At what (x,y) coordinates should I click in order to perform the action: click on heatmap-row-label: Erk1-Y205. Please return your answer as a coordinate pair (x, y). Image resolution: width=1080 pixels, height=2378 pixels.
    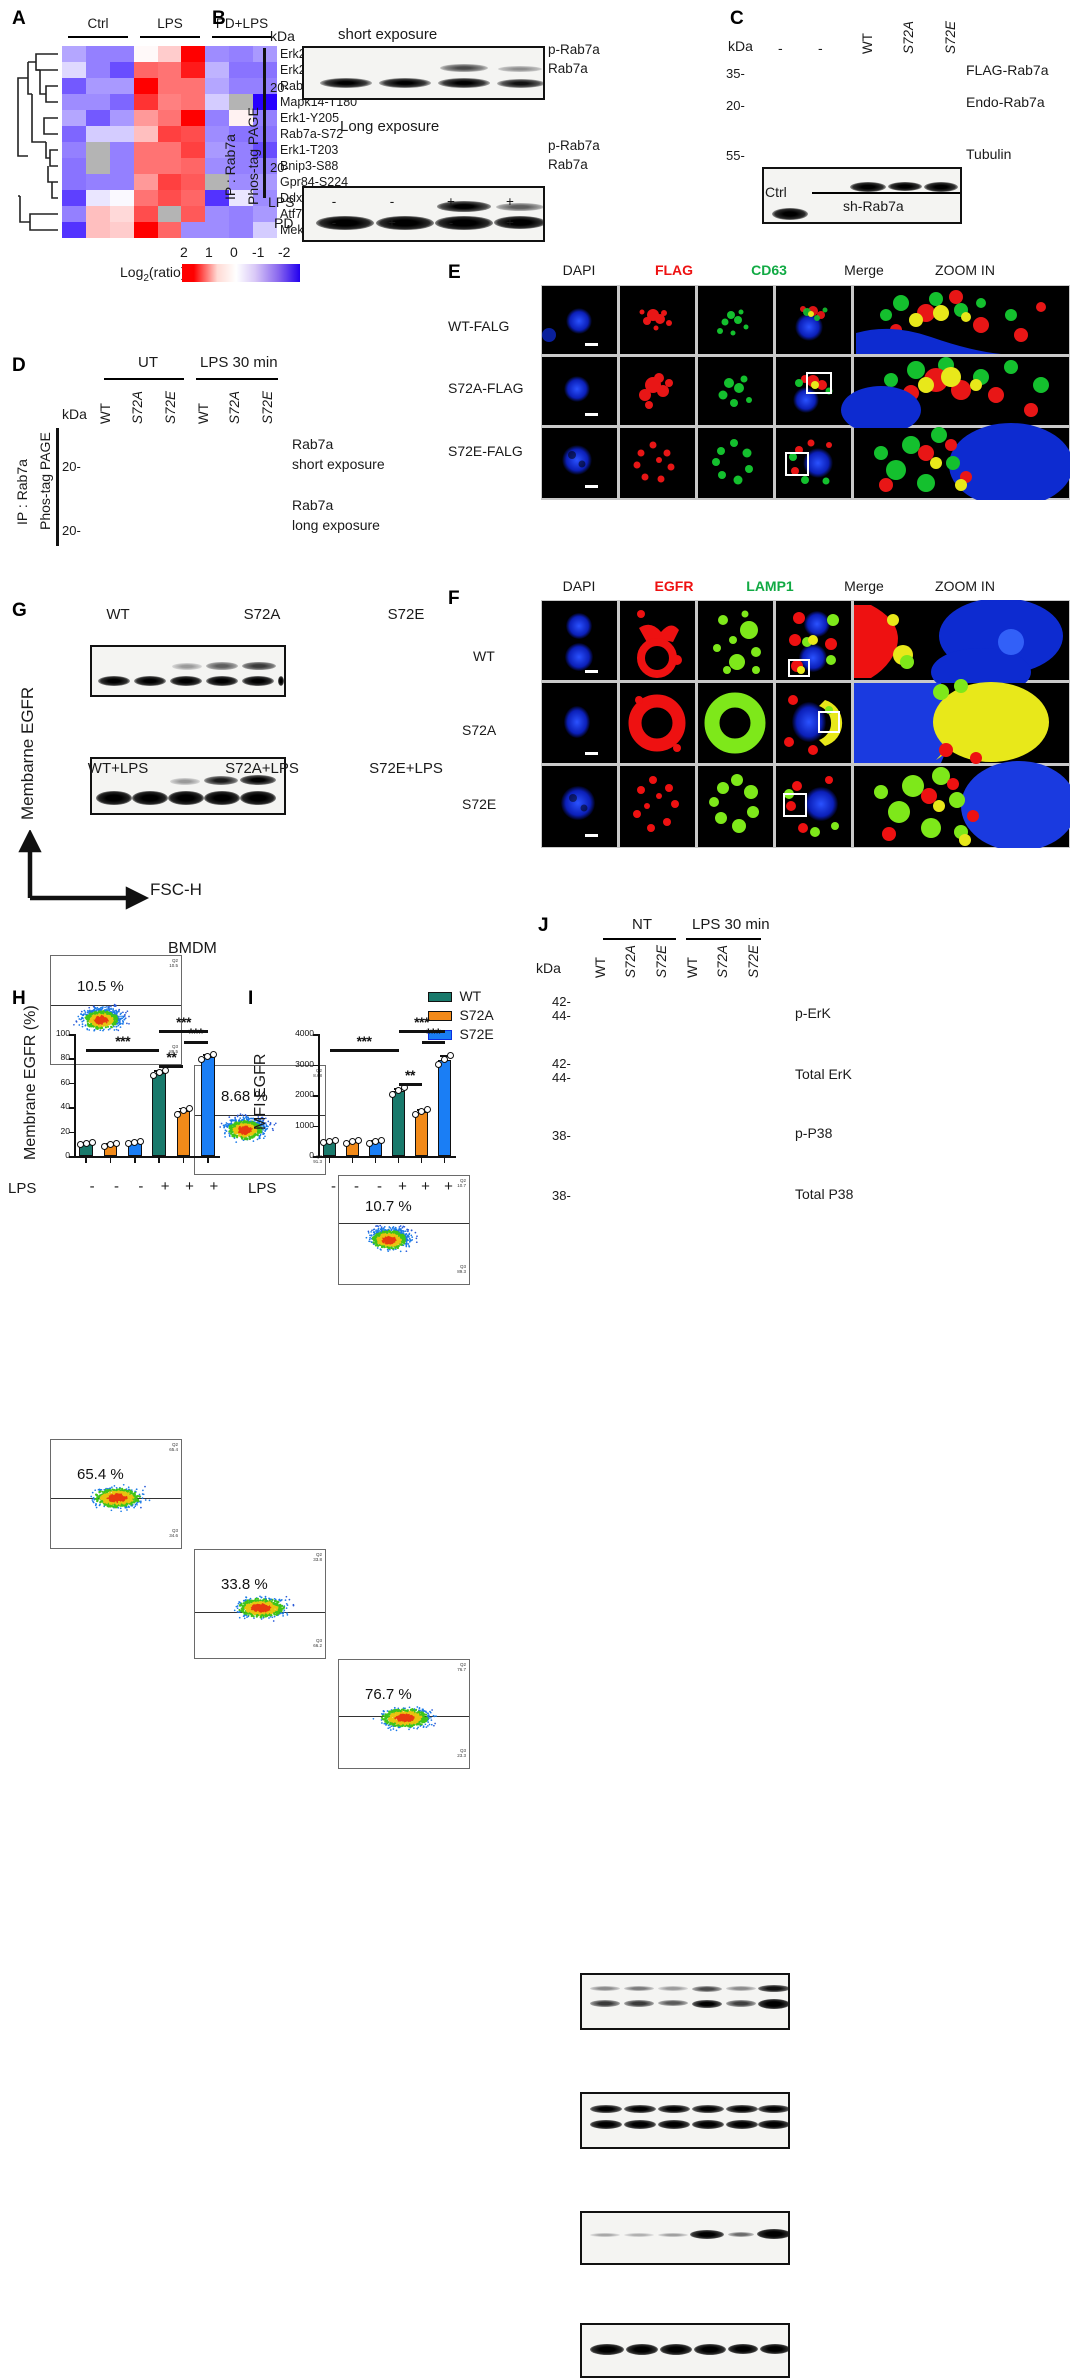
    Looking at the image, I should click on (310, 118).